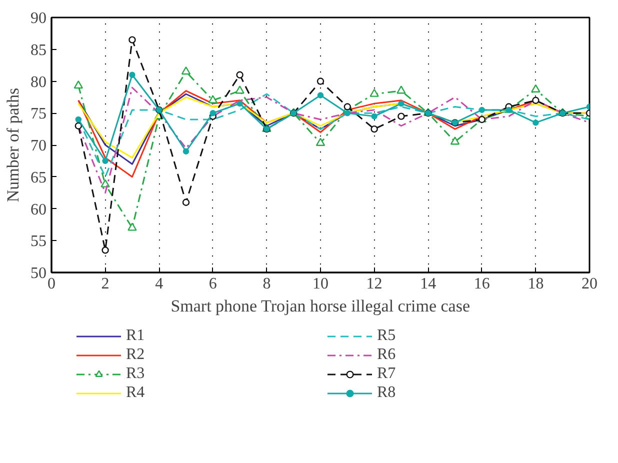 The height and width of the screenshot is (463, 618). What do you see at coordinates (387, 374) in the screenshot?
I see `legend-label: R7` at bounding box center [387, 374].